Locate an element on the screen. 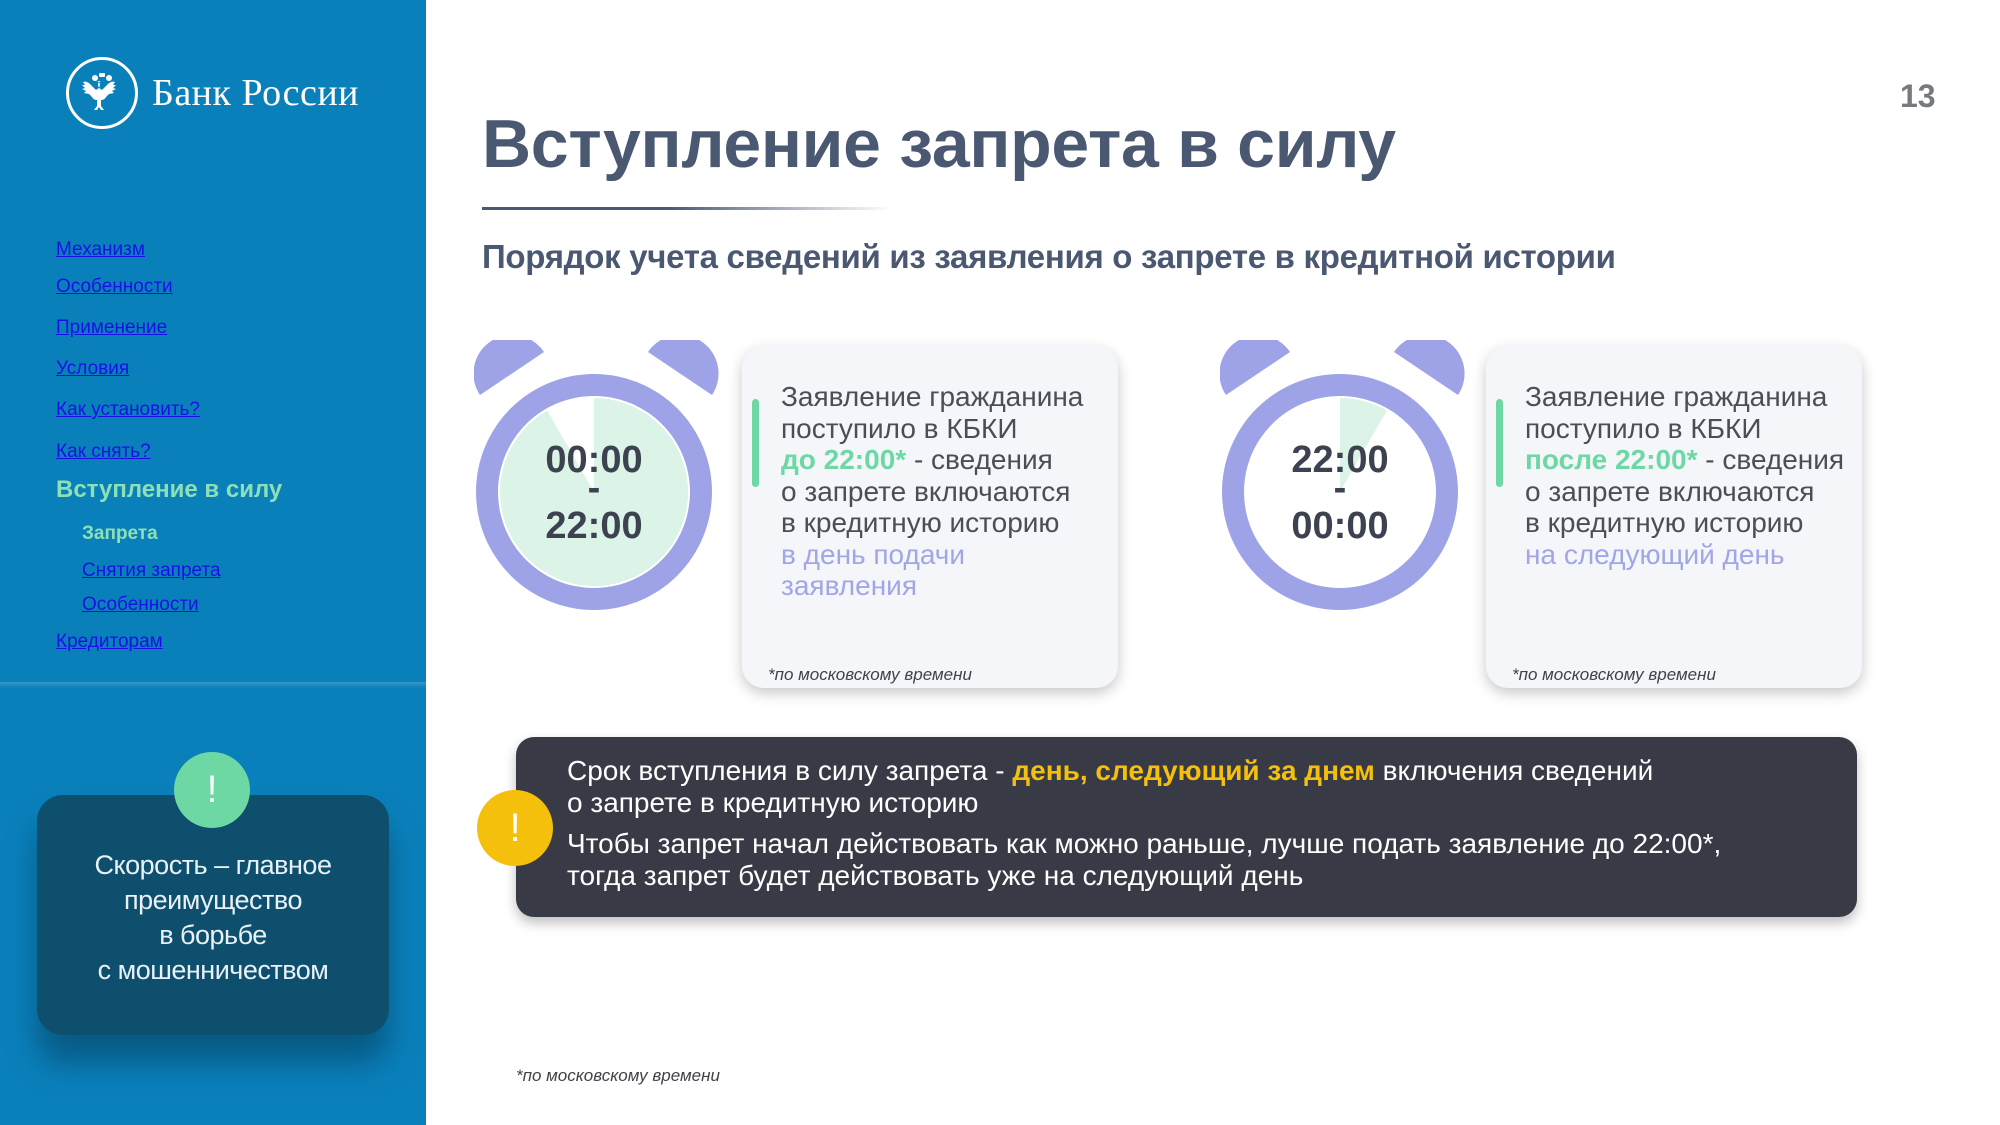  title-divider is located at coordinates (687, 208).